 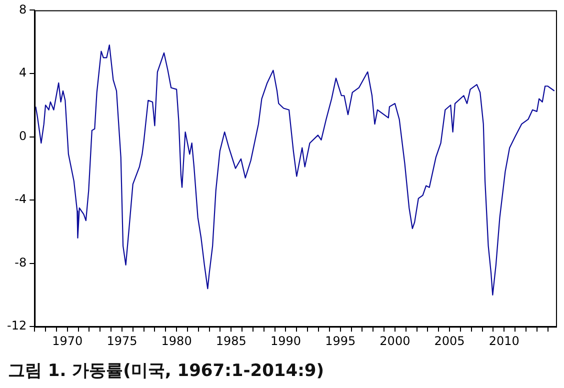 What do you see at coordinates (449, 341) in the screenshot?
I see `x-tick-label: 2005` at bounding box center [449, 341].